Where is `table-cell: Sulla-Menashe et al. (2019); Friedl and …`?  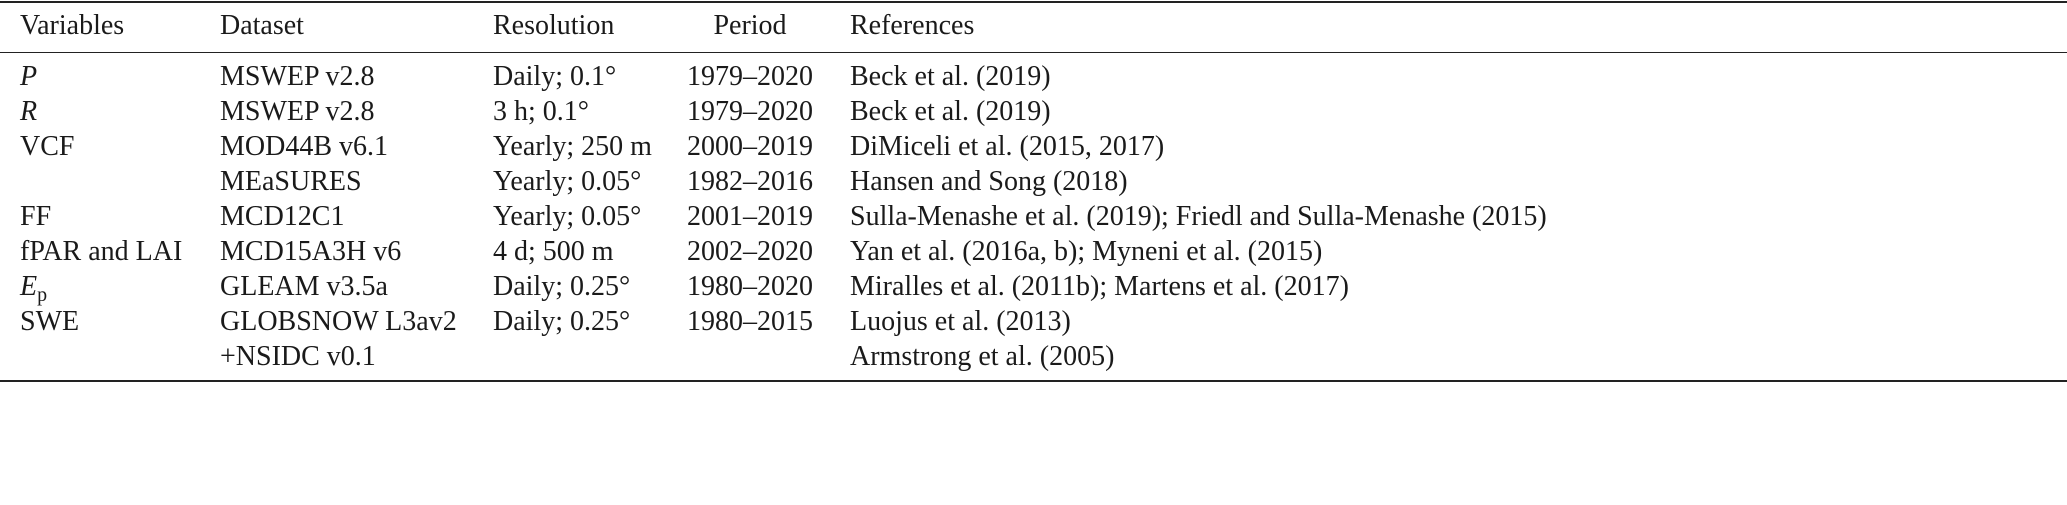
table-cell: Sulla-Menashe et al. (2019); Friedl and … is located at coordinates (1198, 216).